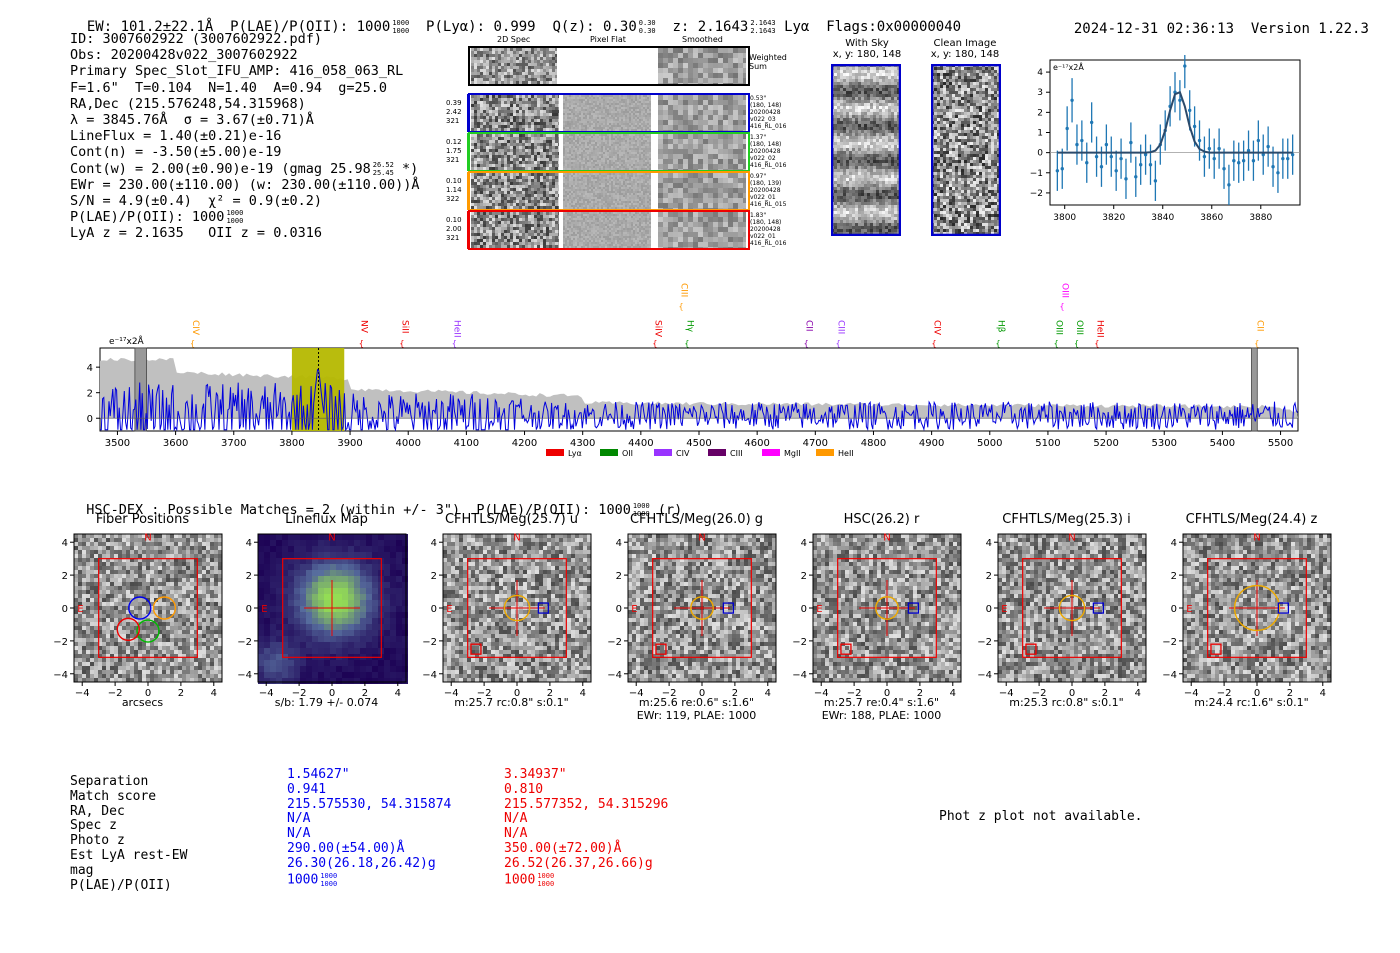 The width and height of the screenshot is (1400, 953). What do you see at coordinates (1164, 443) in the screenshot?
I see `spectrum-xtick-label: 5300` at bounding box center [1164, 443].